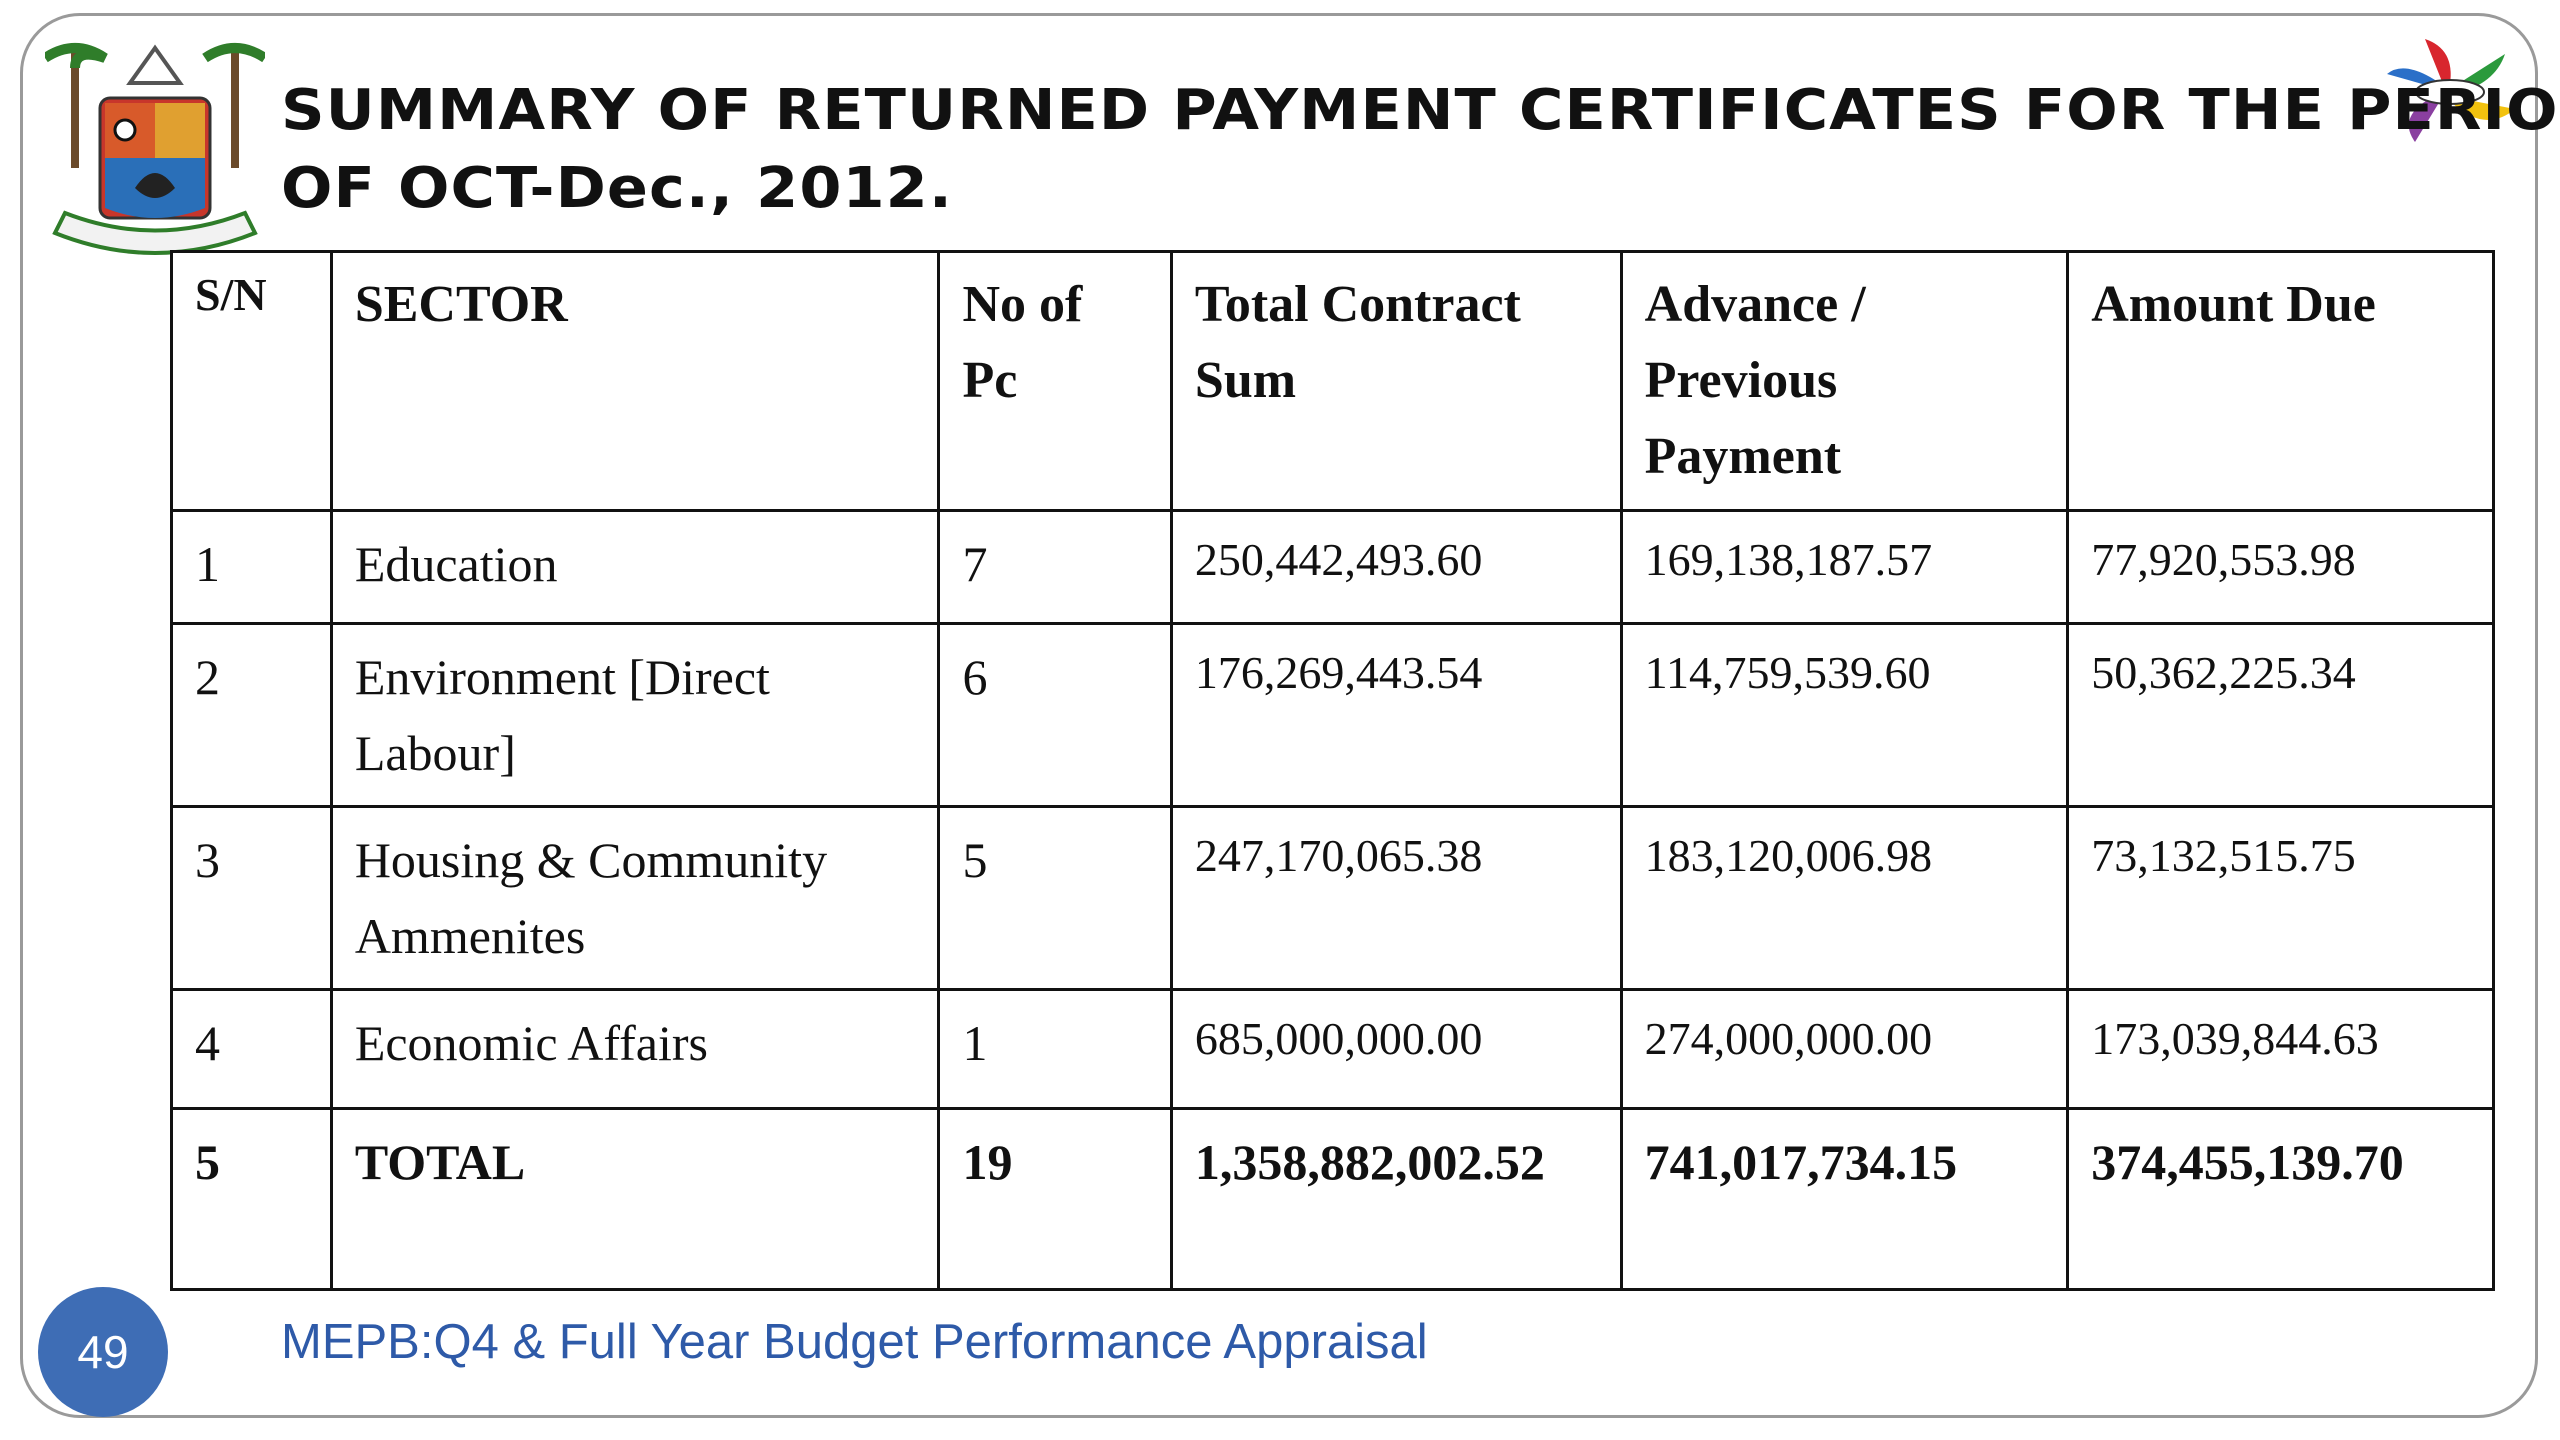 The height and width of the screenshot is (1440, 2560). I want to click on table-cell: Economic Affairs, so click(635, 1049).